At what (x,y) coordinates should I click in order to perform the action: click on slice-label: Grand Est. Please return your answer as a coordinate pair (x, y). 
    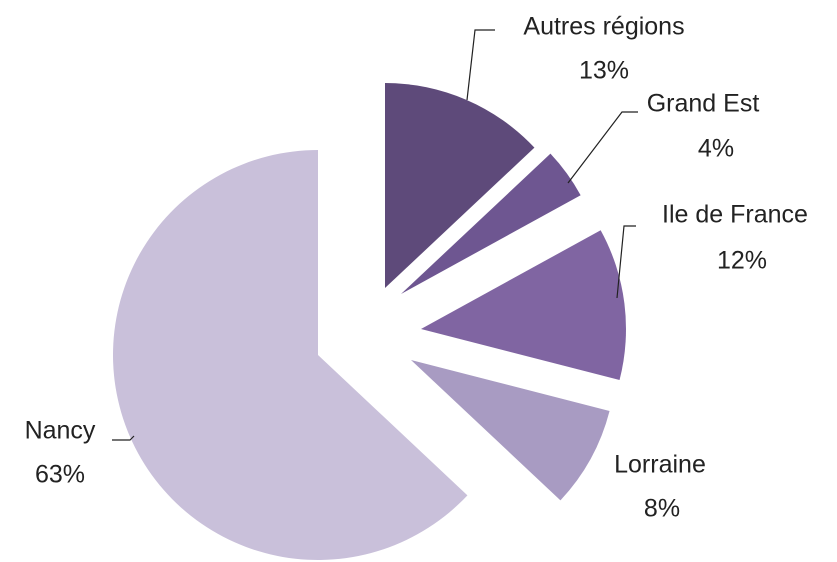
    Looking at the image, I should click on (703, 104).